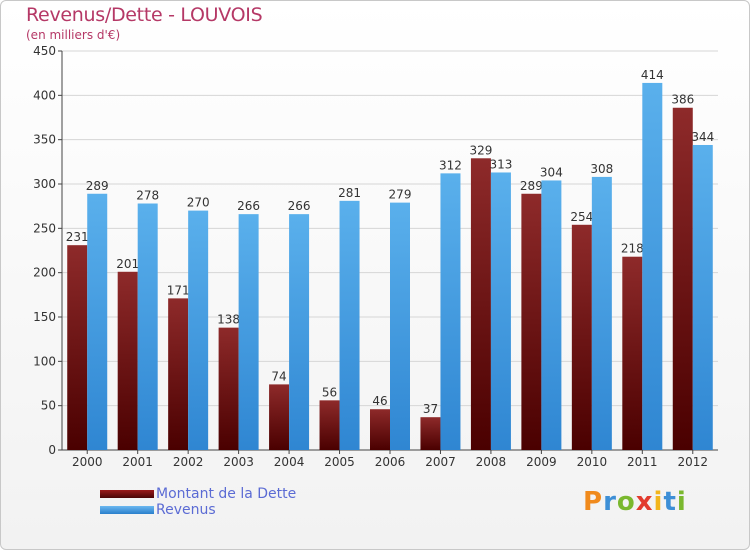  I want to click on data-label-dette: 171, so click(178, 290).